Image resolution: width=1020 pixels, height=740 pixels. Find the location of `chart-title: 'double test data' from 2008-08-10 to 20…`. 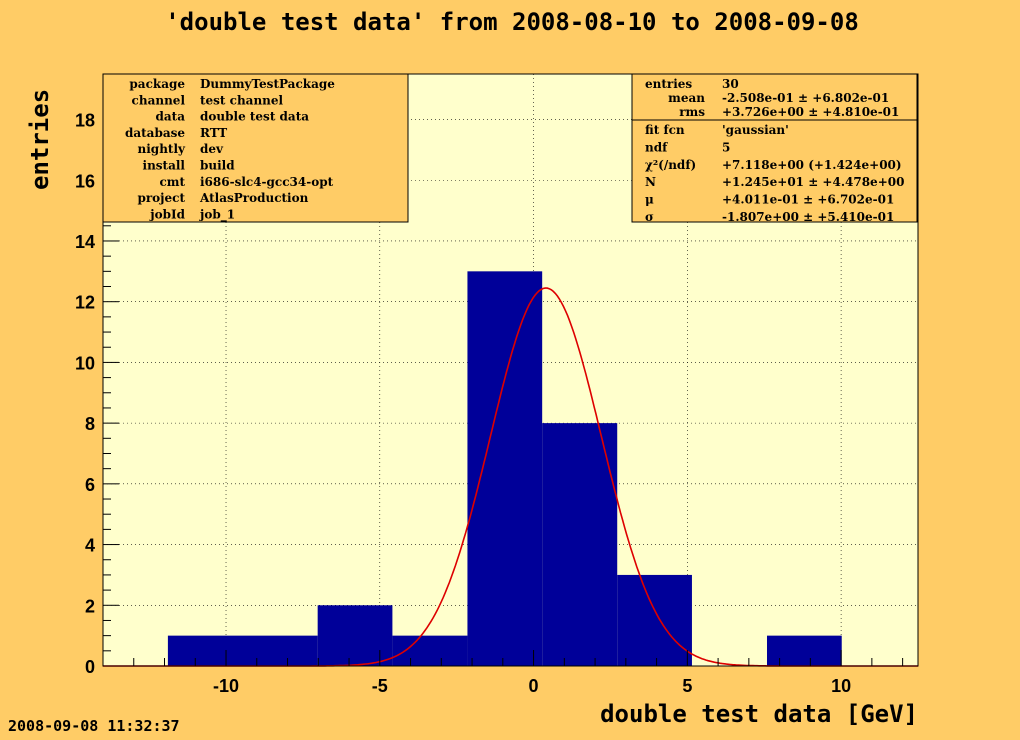

chart-title: 'double test data' from 2008-08-10 to 20… is located at coordinates (512, 22).